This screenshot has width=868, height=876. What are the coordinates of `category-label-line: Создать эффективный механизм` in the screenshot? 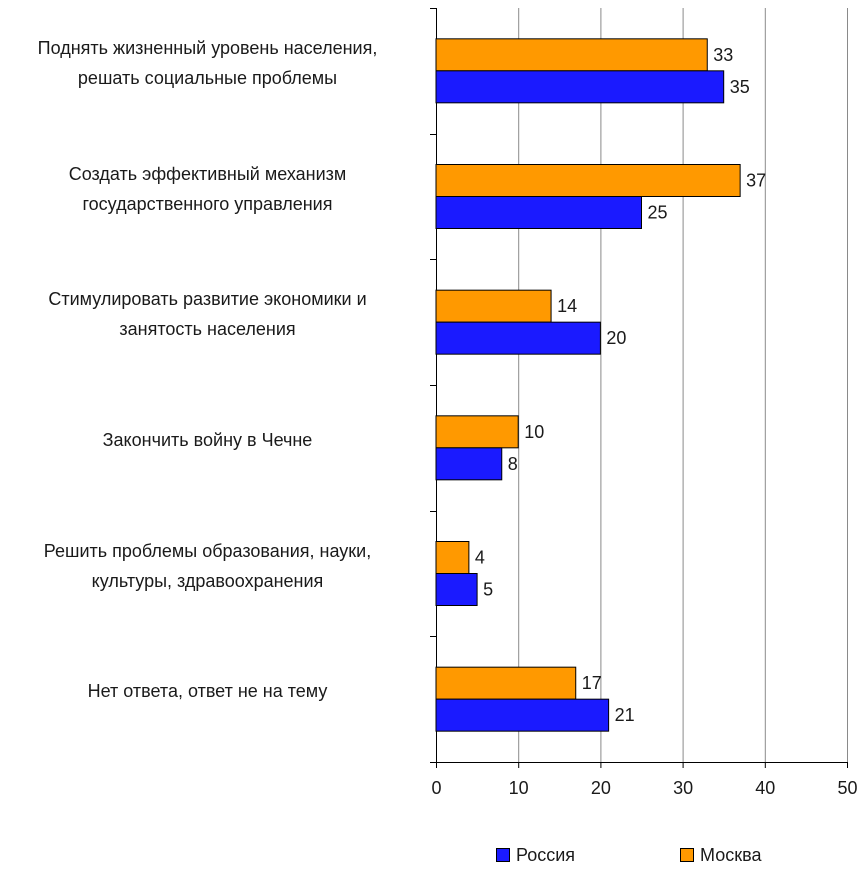 It's located at (207, 173).